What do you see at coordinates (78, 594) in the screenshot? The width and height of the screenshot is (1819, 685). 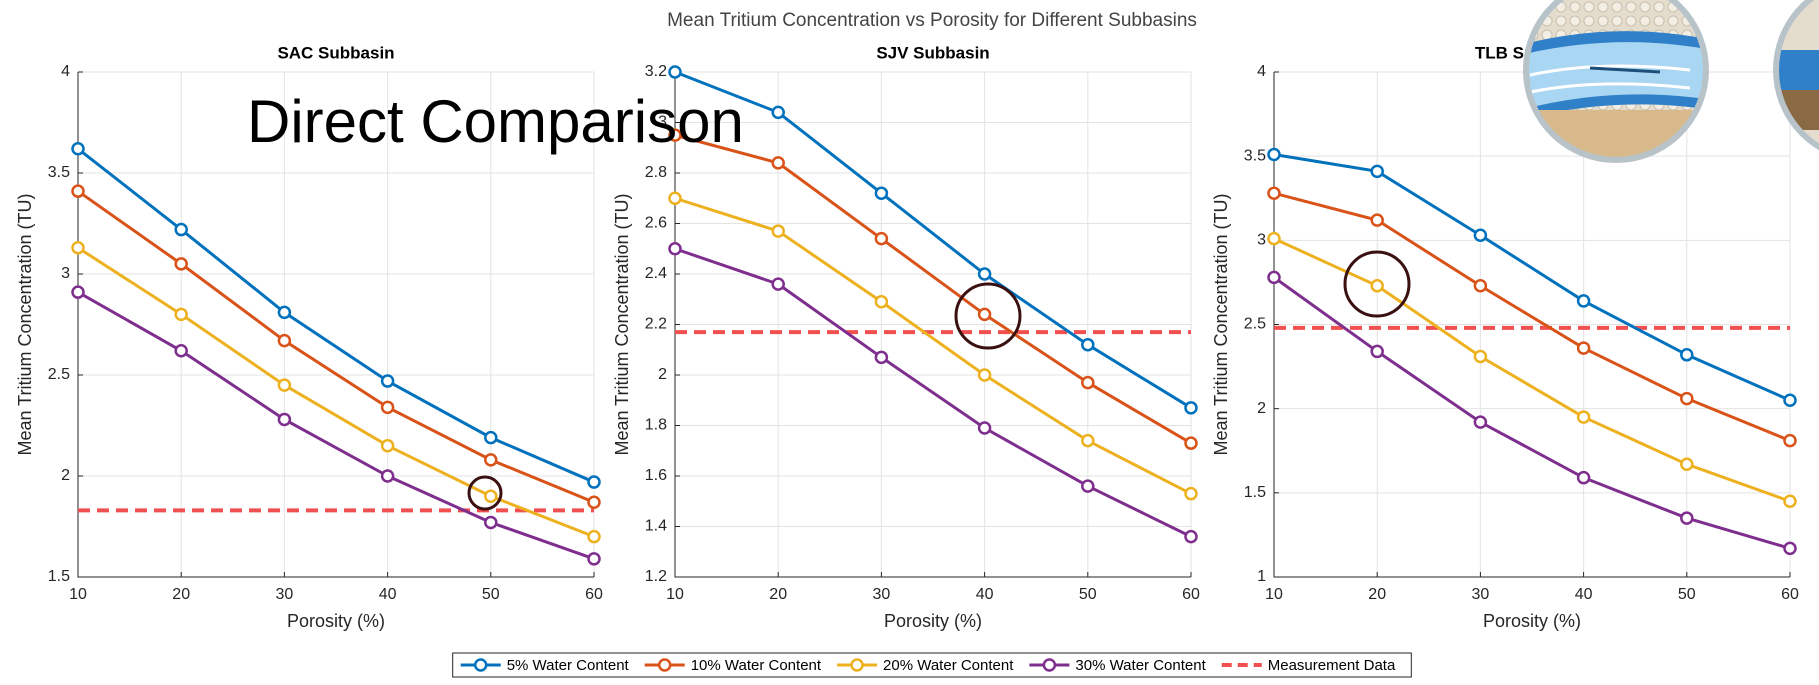 I see `x-tick-label: 10` at bounding box center [78, 594].